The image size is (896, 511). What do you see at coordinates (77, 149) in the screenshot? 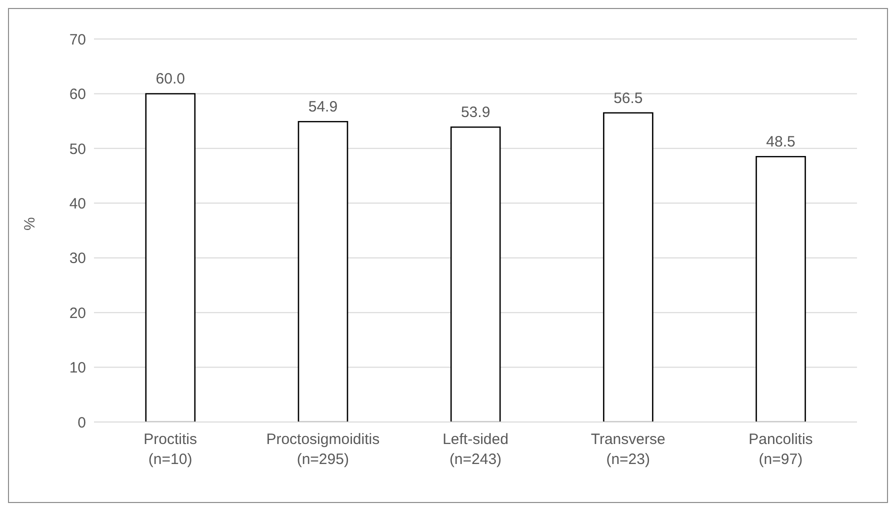
I see `y-tick-label: 50` at bounding box center [77, 149].